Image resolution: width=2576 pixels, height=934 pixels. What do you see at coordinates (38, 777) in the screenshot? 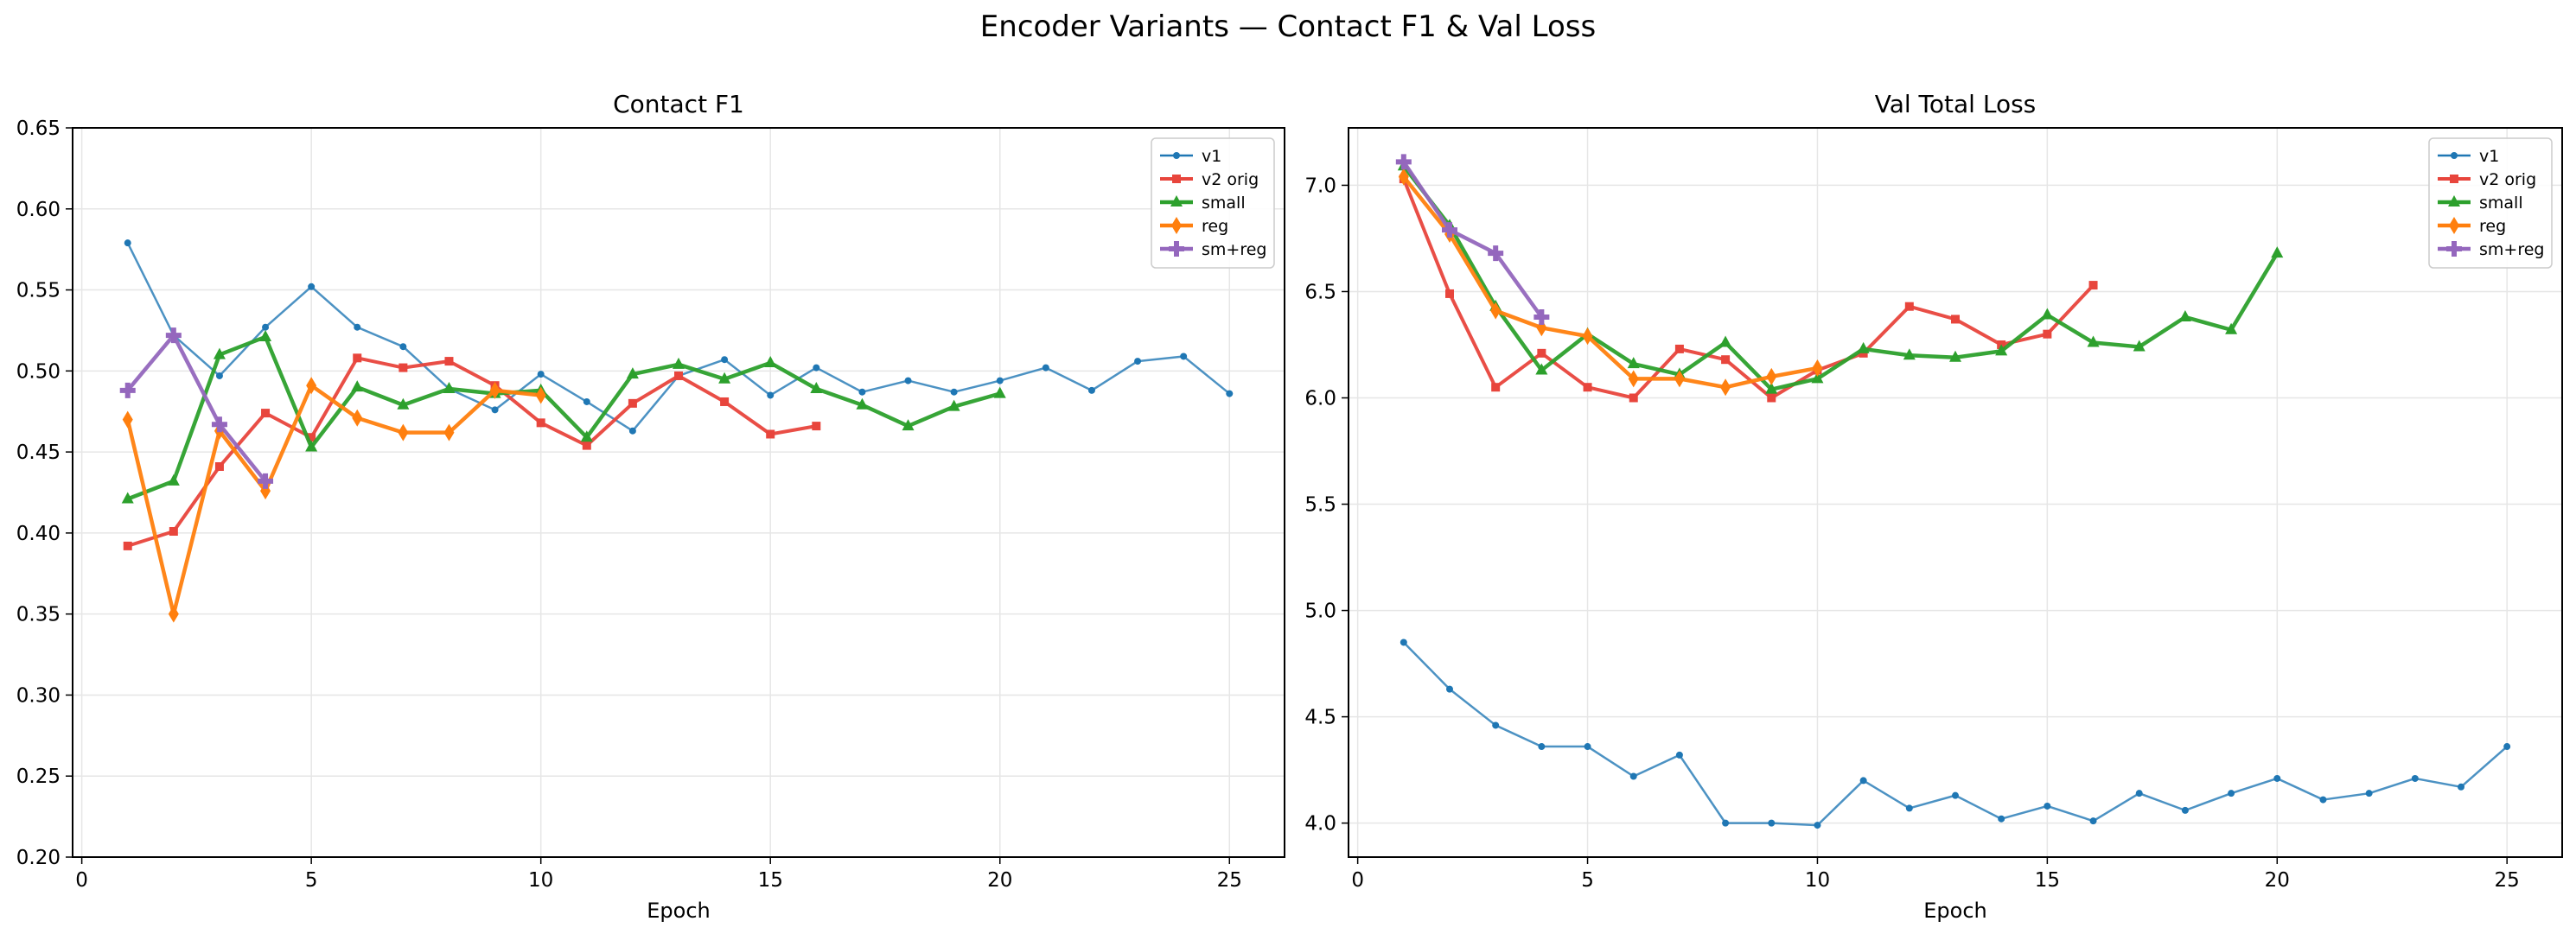
I see `y-tick-label: 0.25` at bounding box center [38, 777].